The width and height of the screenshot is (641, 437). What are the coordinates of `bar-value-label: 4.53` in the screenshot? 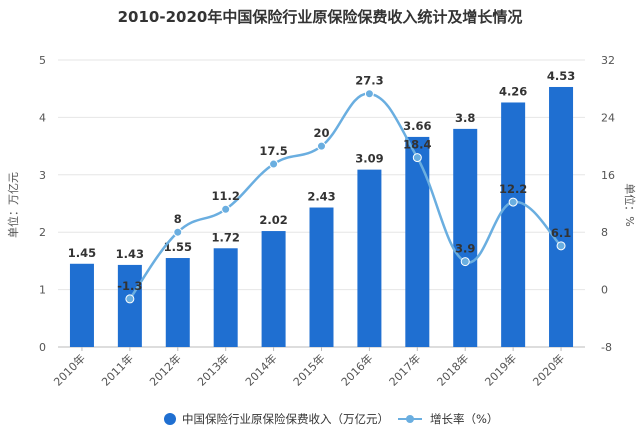 It's located at (561, 76).